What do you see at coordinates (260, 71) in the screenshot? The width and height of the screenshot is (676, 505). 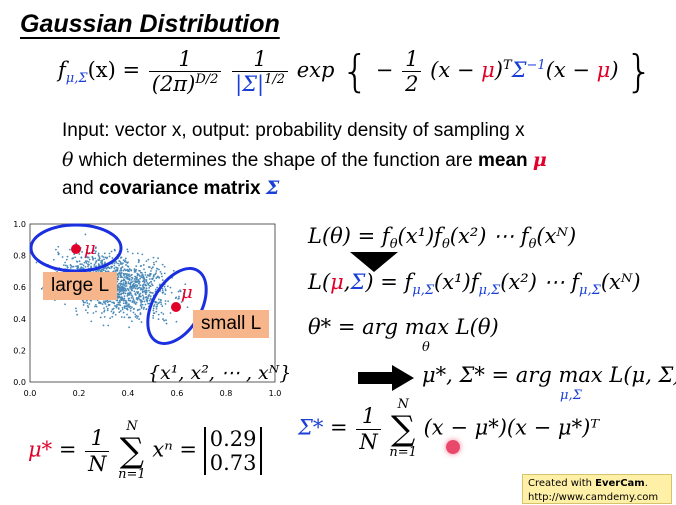 I see `formula-frac2: 1 |Σ|1/2` at bounding box center [260, 71].